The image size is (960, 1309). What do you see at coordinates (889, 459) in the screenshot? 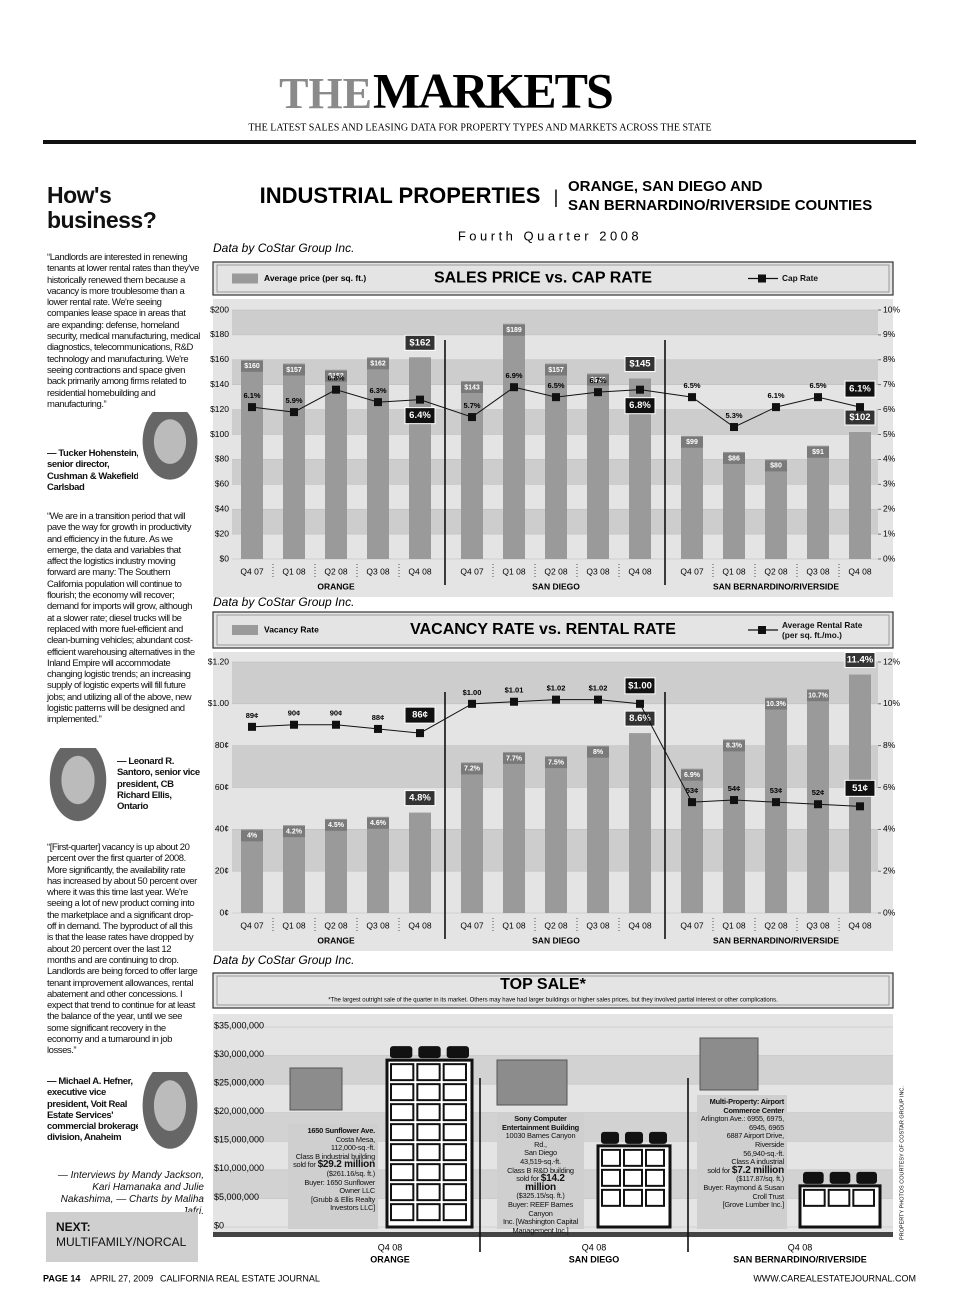
I see `y2-tick-label: 4%` at bounding box center [889, 459].